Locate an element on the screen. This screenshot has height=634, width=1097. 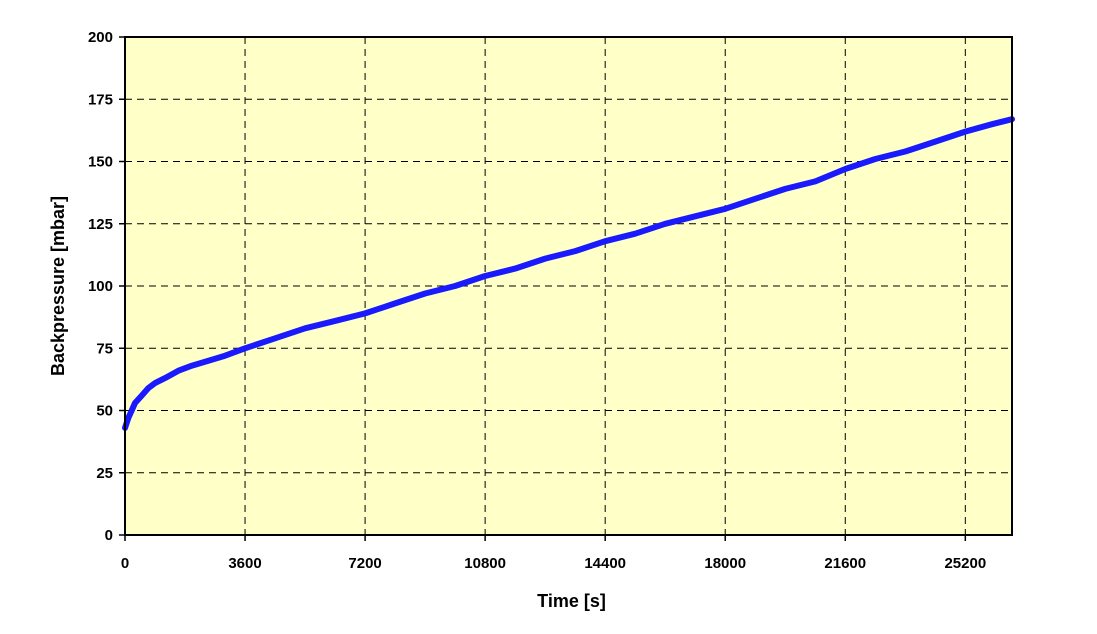
y-tick-label: 200 is located at coordinates (100, 37).